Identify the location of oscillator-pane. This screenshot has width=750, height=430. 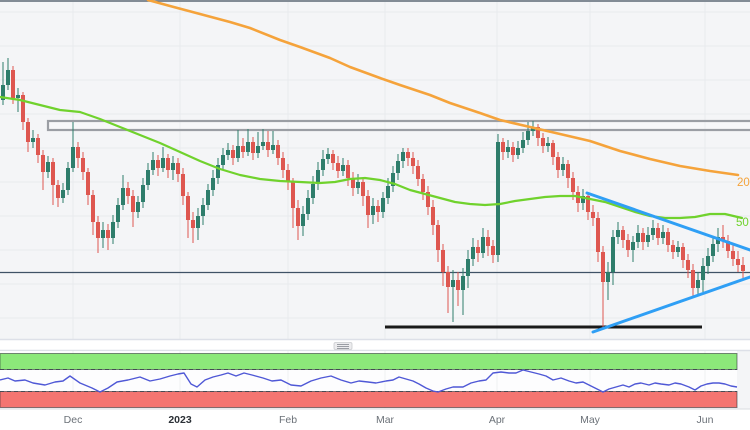
(369, 379).